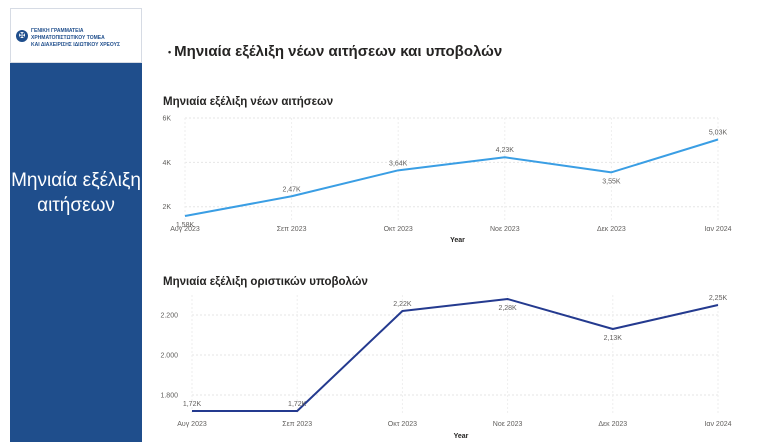 Image resolution: width=768 pixels, height=442 pixels. Describe the element at coordinates (718, 298) in the screenshot. I see `data-label: 2,25K` at that location.